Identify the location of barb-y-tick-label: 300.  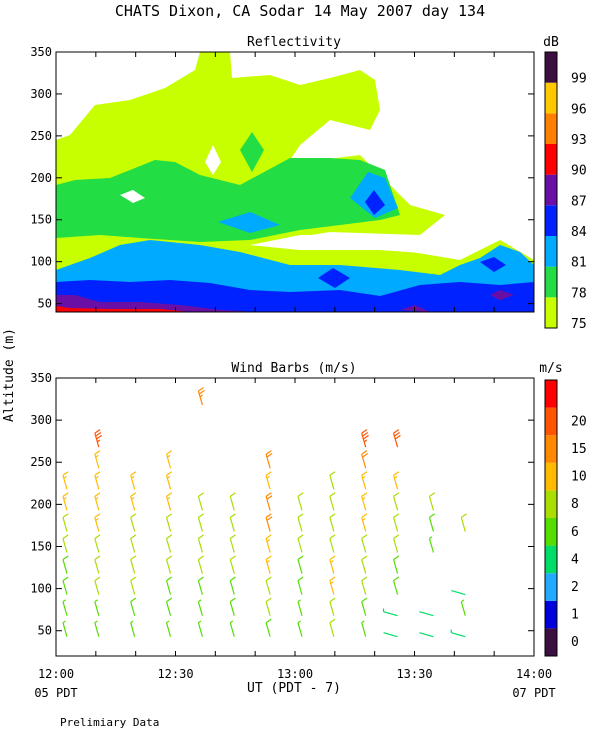
(41, 420).